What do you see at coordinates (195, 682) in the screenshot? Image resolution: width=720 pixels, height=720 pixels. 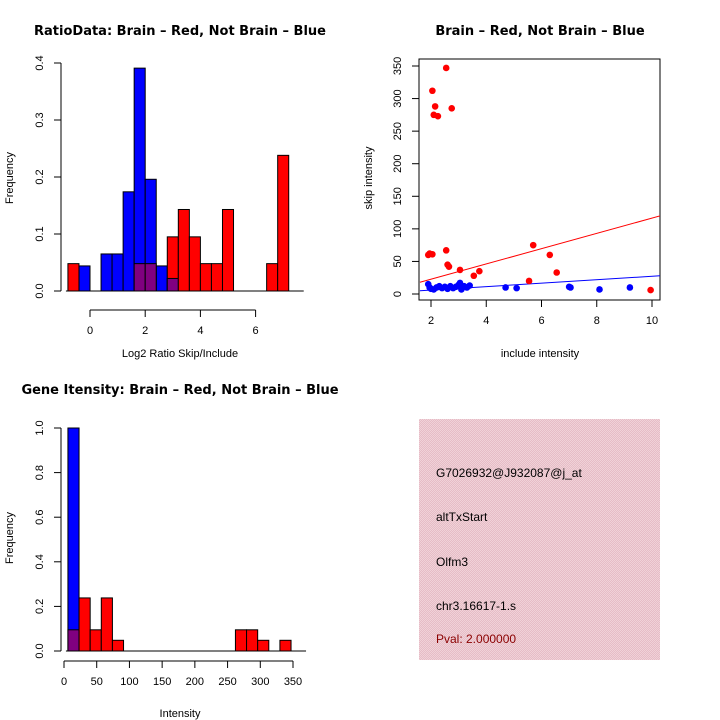 I see `x-tick-label: 200` at bounding box center [195, 682].